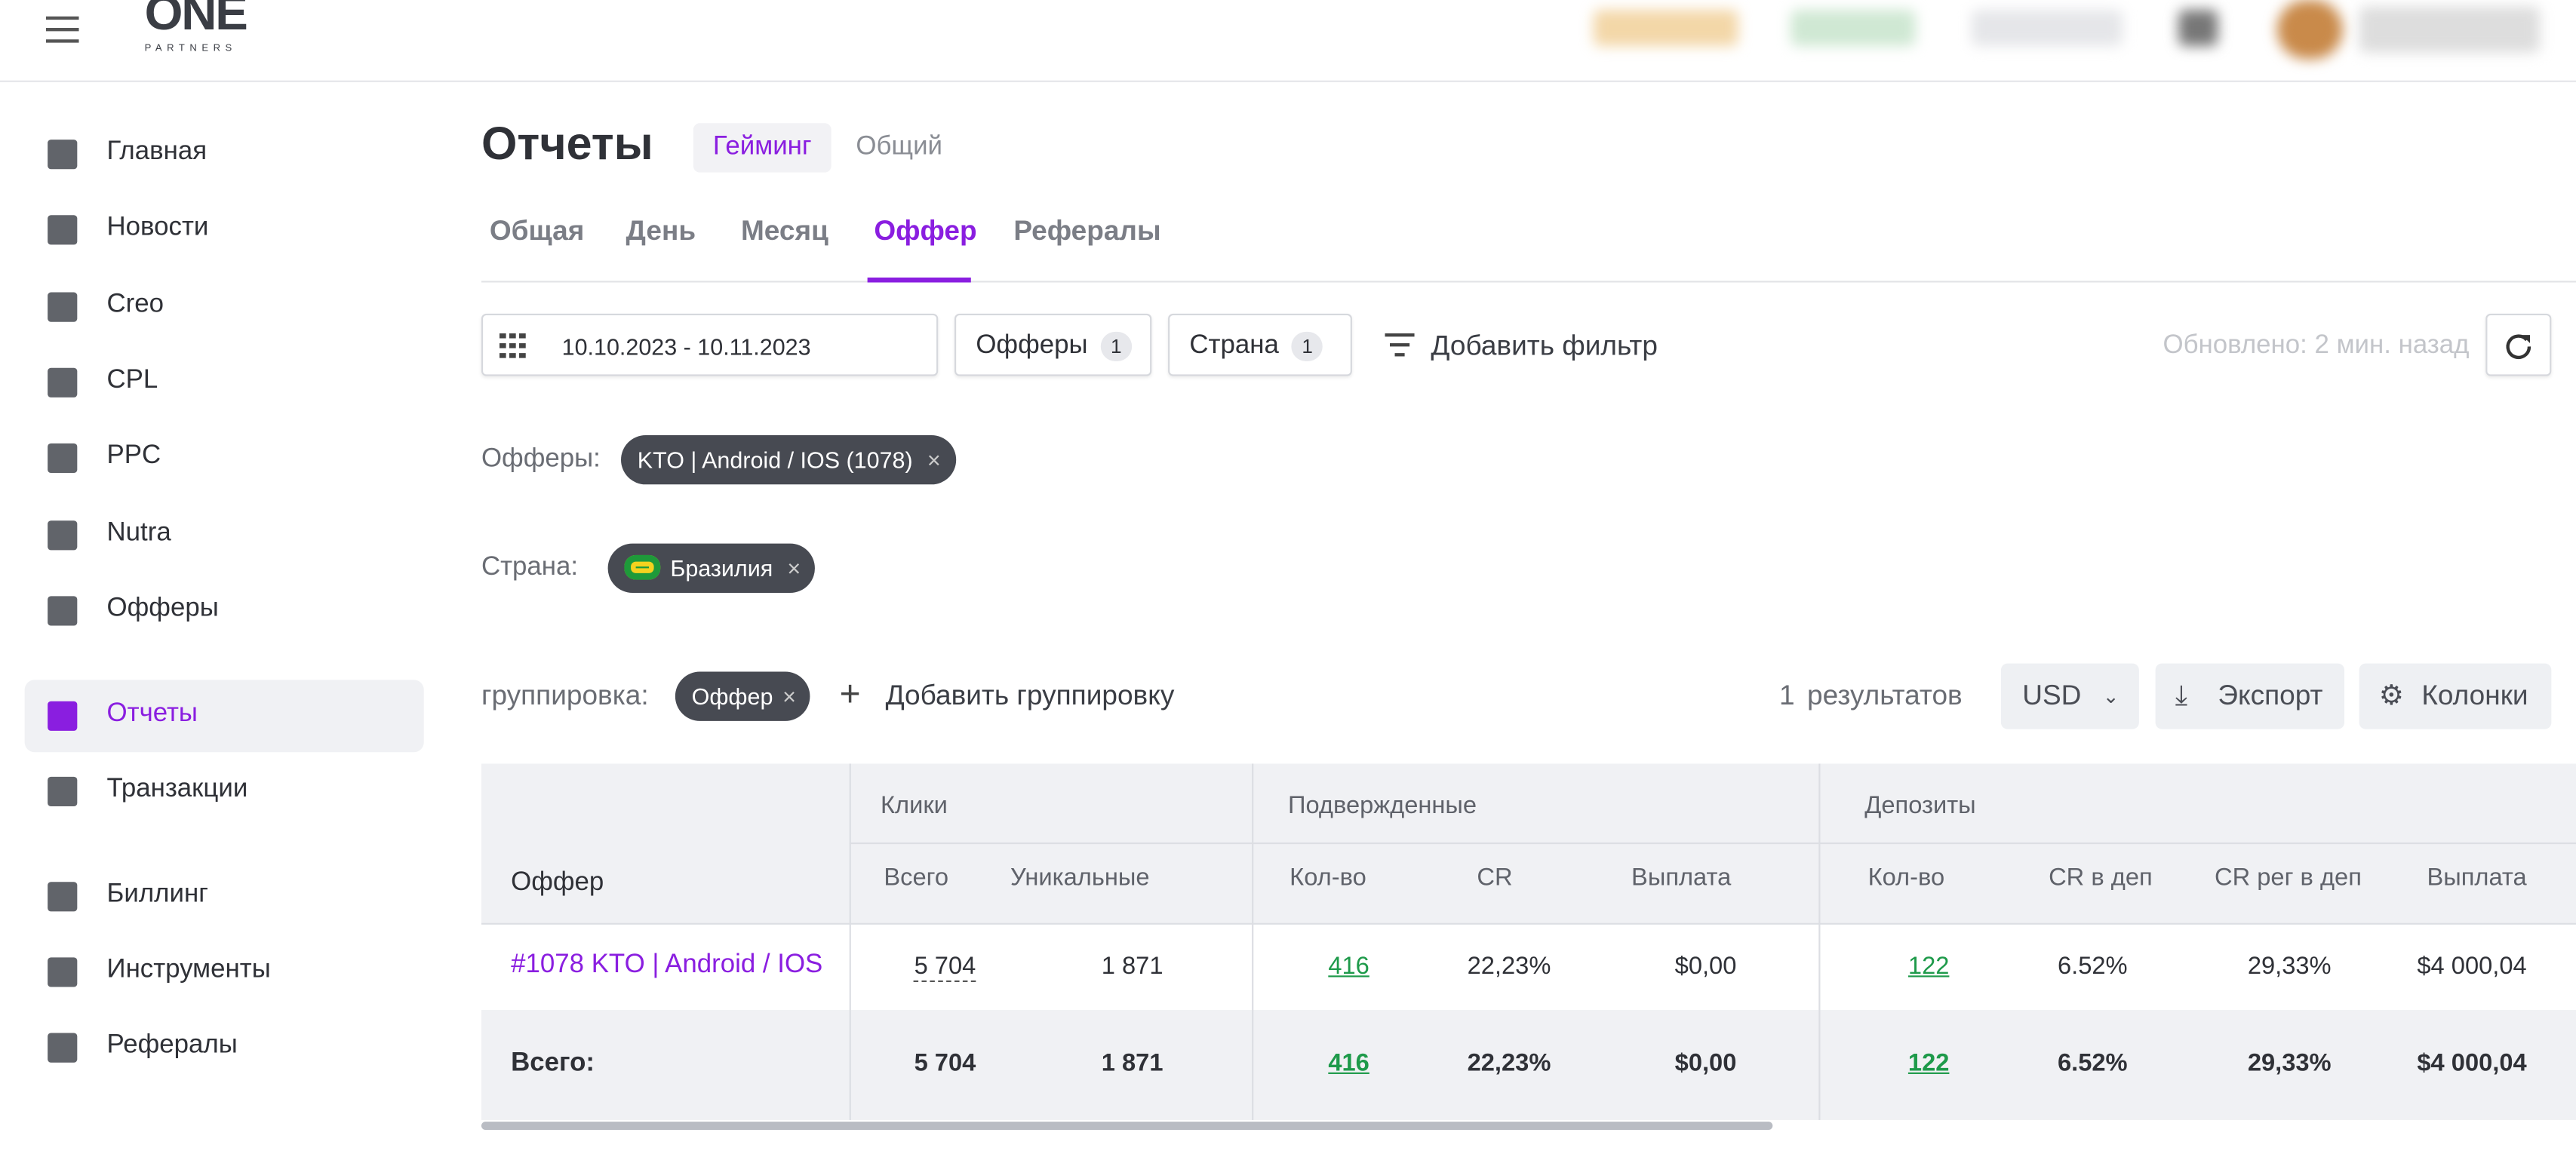 The width and height of the screenshot is (2576, 1151). Describe the element at coordinates (156, 151) in the screenshot. I see `nav-item: Главная` at that location.